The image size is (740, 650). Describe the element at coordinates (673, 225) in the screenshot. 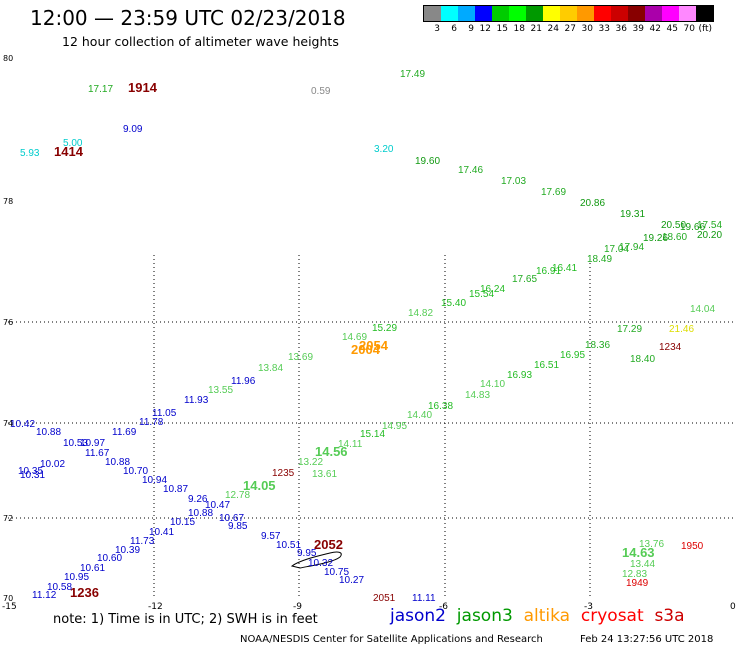

I see `wave-height-label: 20.50` at that location.